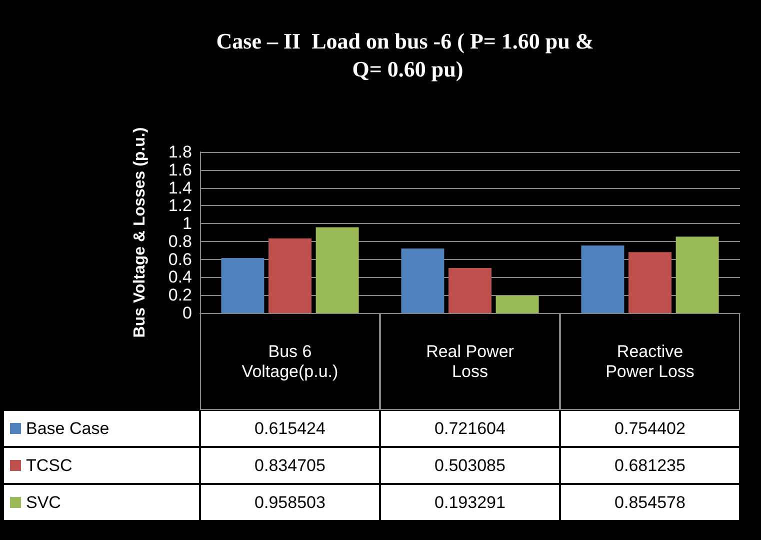 Image resolution: width=761 pixels, height=540 pixels. Describe the element at coordinates (140, 232) in the screenshot. I see `y-axis-title: Bus Voltage & Losses (p.u.)` at that location.